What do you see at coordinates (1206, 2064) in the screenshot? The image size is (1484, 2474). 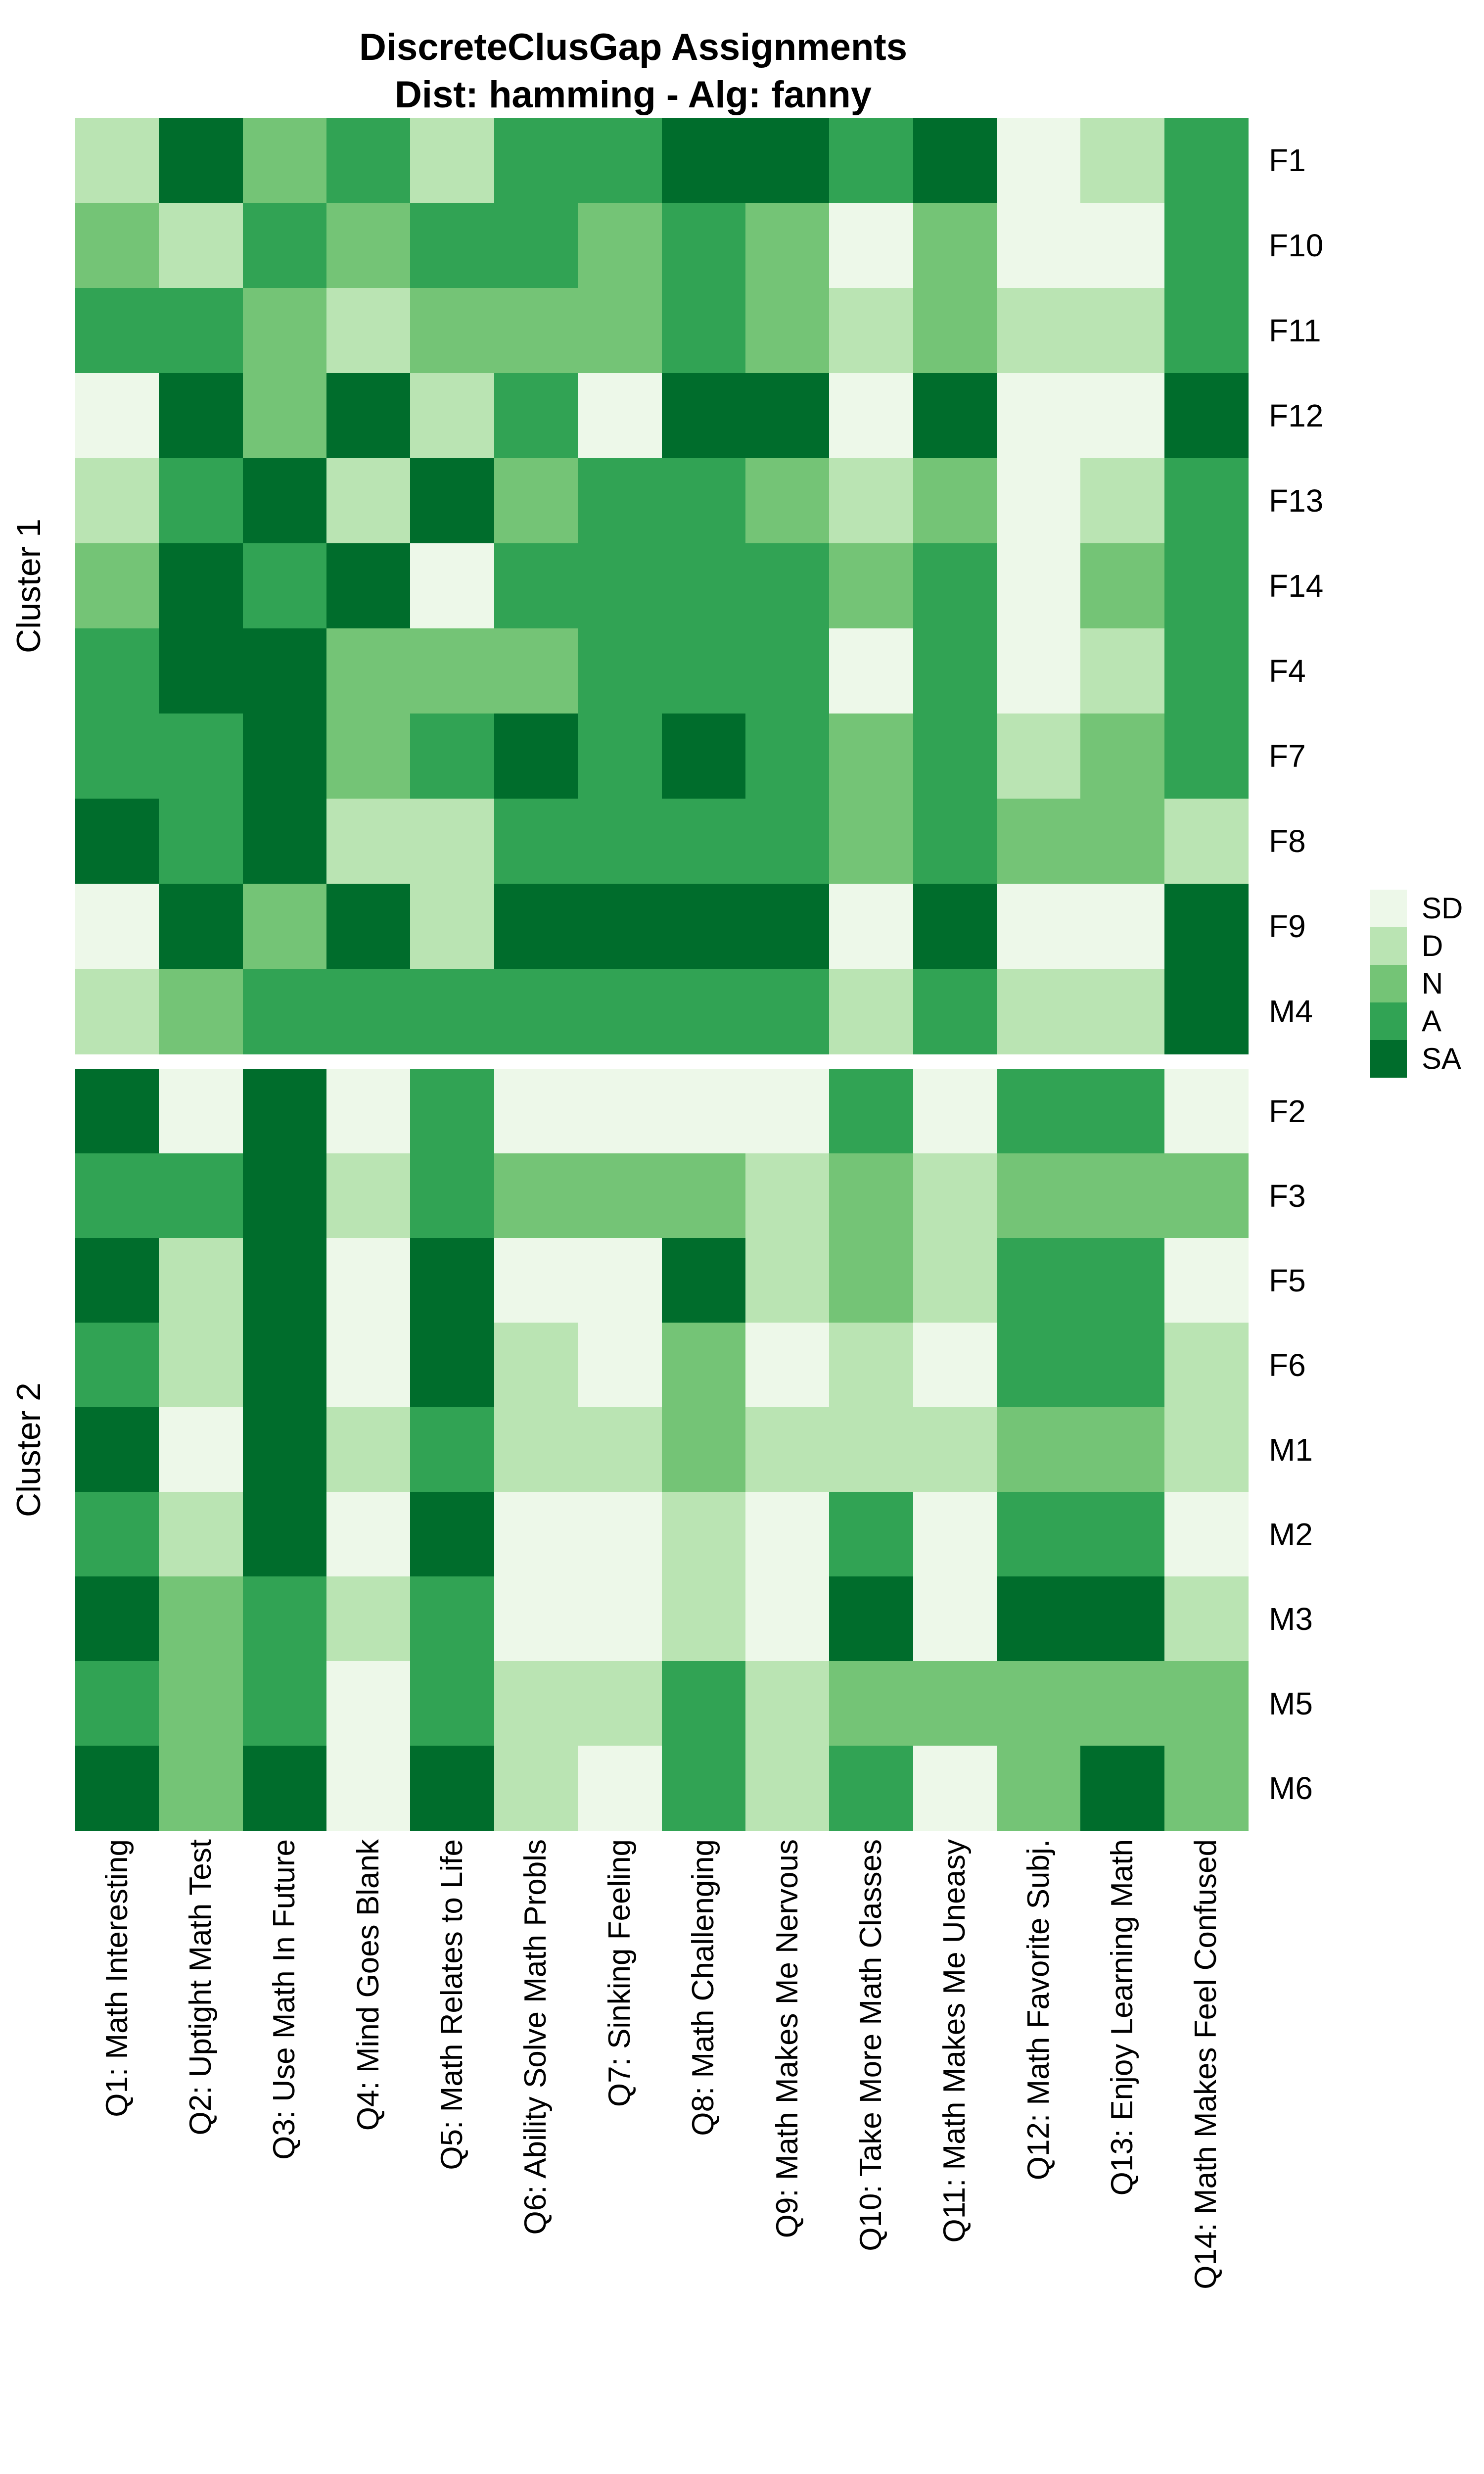 I see `x-axis-label: Q14: Math Makes Feel Confused` at bounding box center [1206, 2064].